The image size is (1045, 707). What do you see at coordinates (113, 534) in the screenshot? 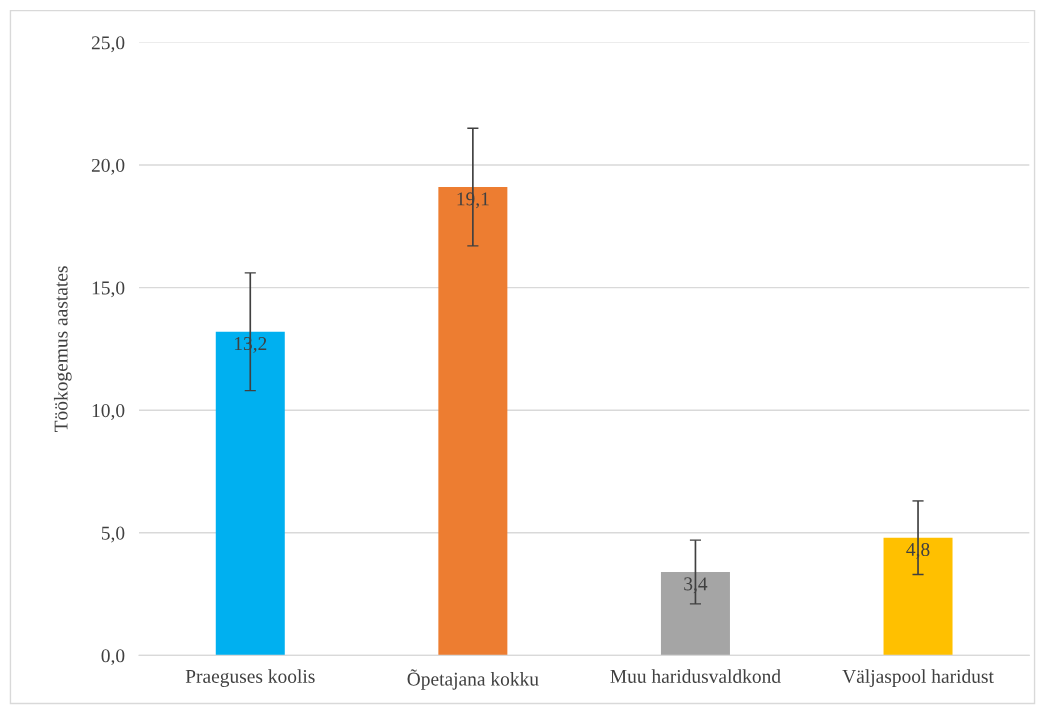
I see `y-tick-label: 5,0` at bounding box center [113, 534].